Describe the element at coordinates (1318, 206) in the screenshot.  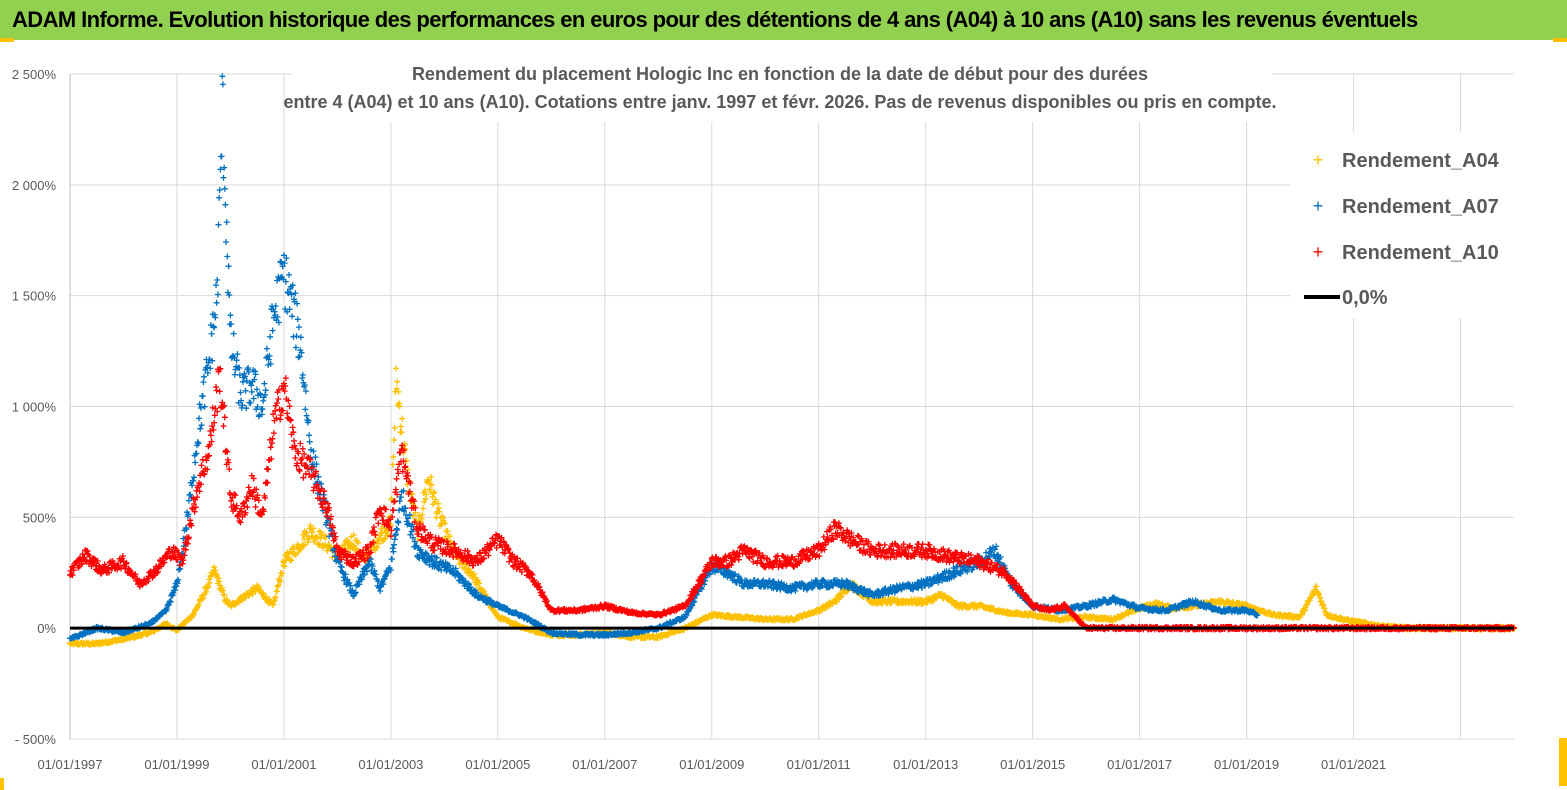
I see `legend-marker-a07: +` at that location.